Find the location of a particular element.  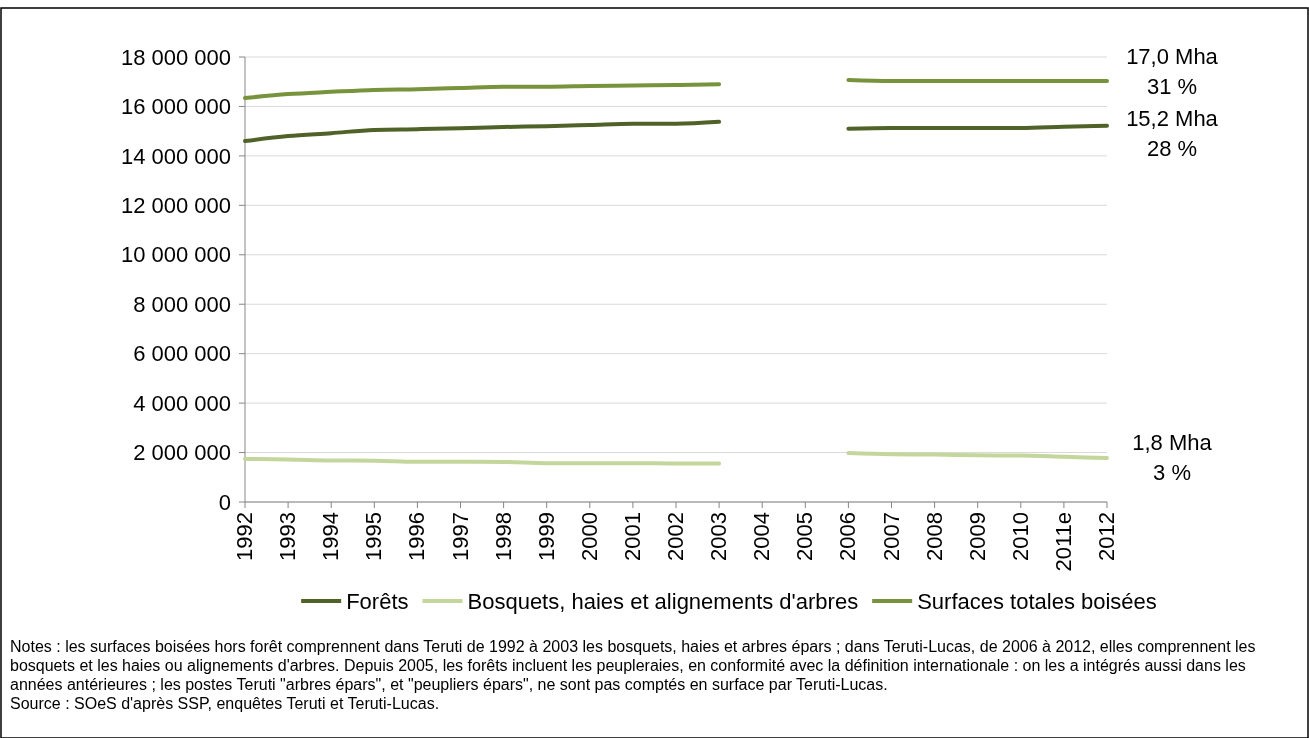

y-tick-label: 18 000 000 is located at coordinates (175, 57).